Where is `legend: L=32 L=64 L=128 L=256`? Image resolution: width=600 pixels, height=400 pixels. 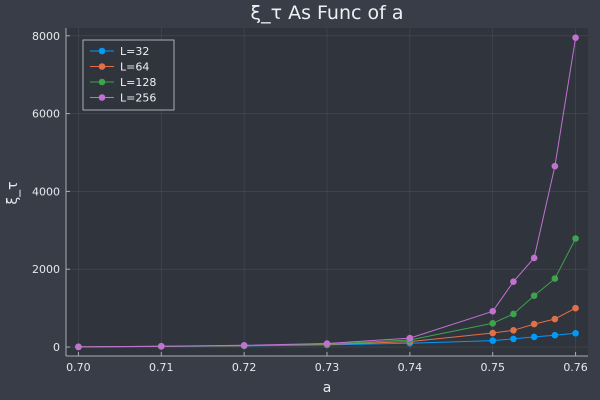 legend: L=32 L=64 L=128 L=256 is located at coordinates (128, 75).